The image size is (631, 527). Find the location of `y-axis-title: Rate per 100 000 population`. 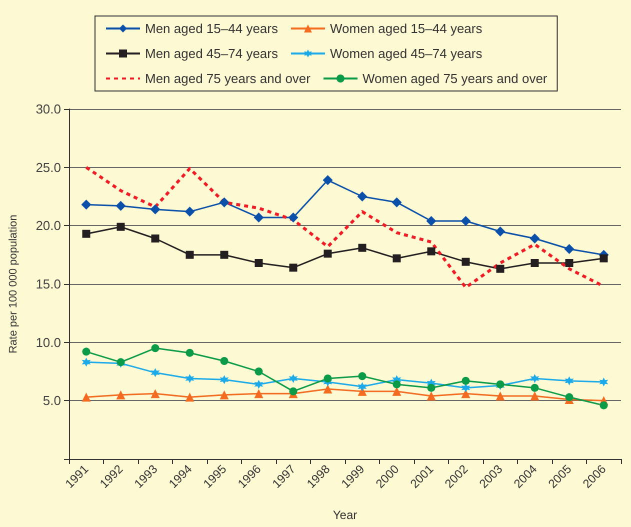

y-axis-title: Rate per 100 000 population is located at coordinates (14, 284).